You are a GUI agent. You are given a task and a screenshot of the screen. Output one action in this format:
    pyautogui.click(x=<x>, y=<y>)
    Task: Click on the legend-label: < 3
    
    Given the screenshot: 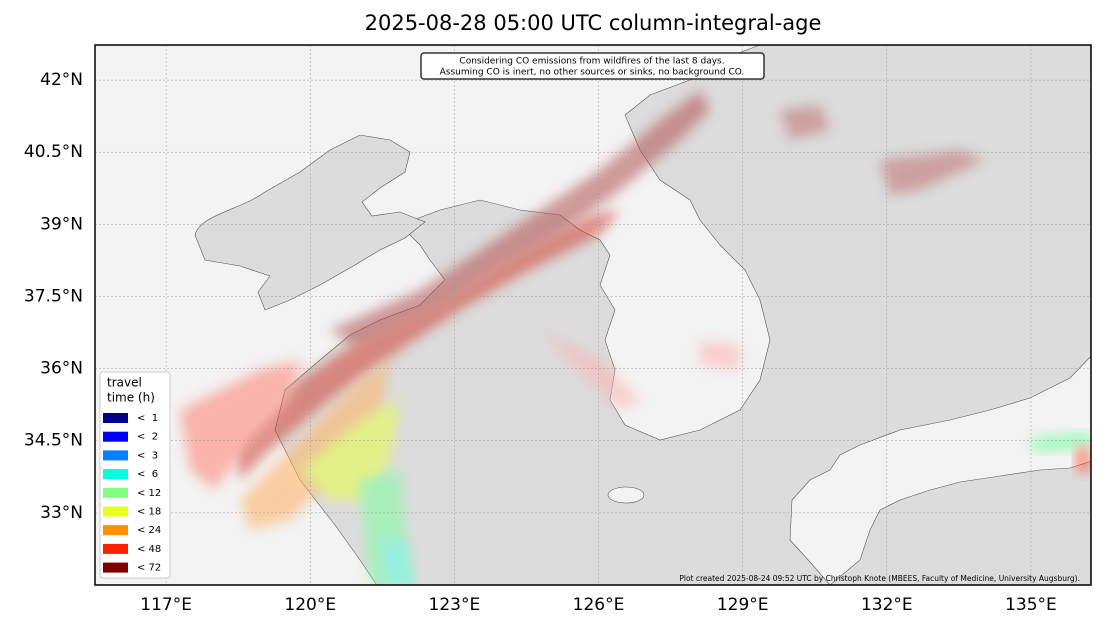 What is the action you would take?
    pyautogui.click(x=147, y=455)
    